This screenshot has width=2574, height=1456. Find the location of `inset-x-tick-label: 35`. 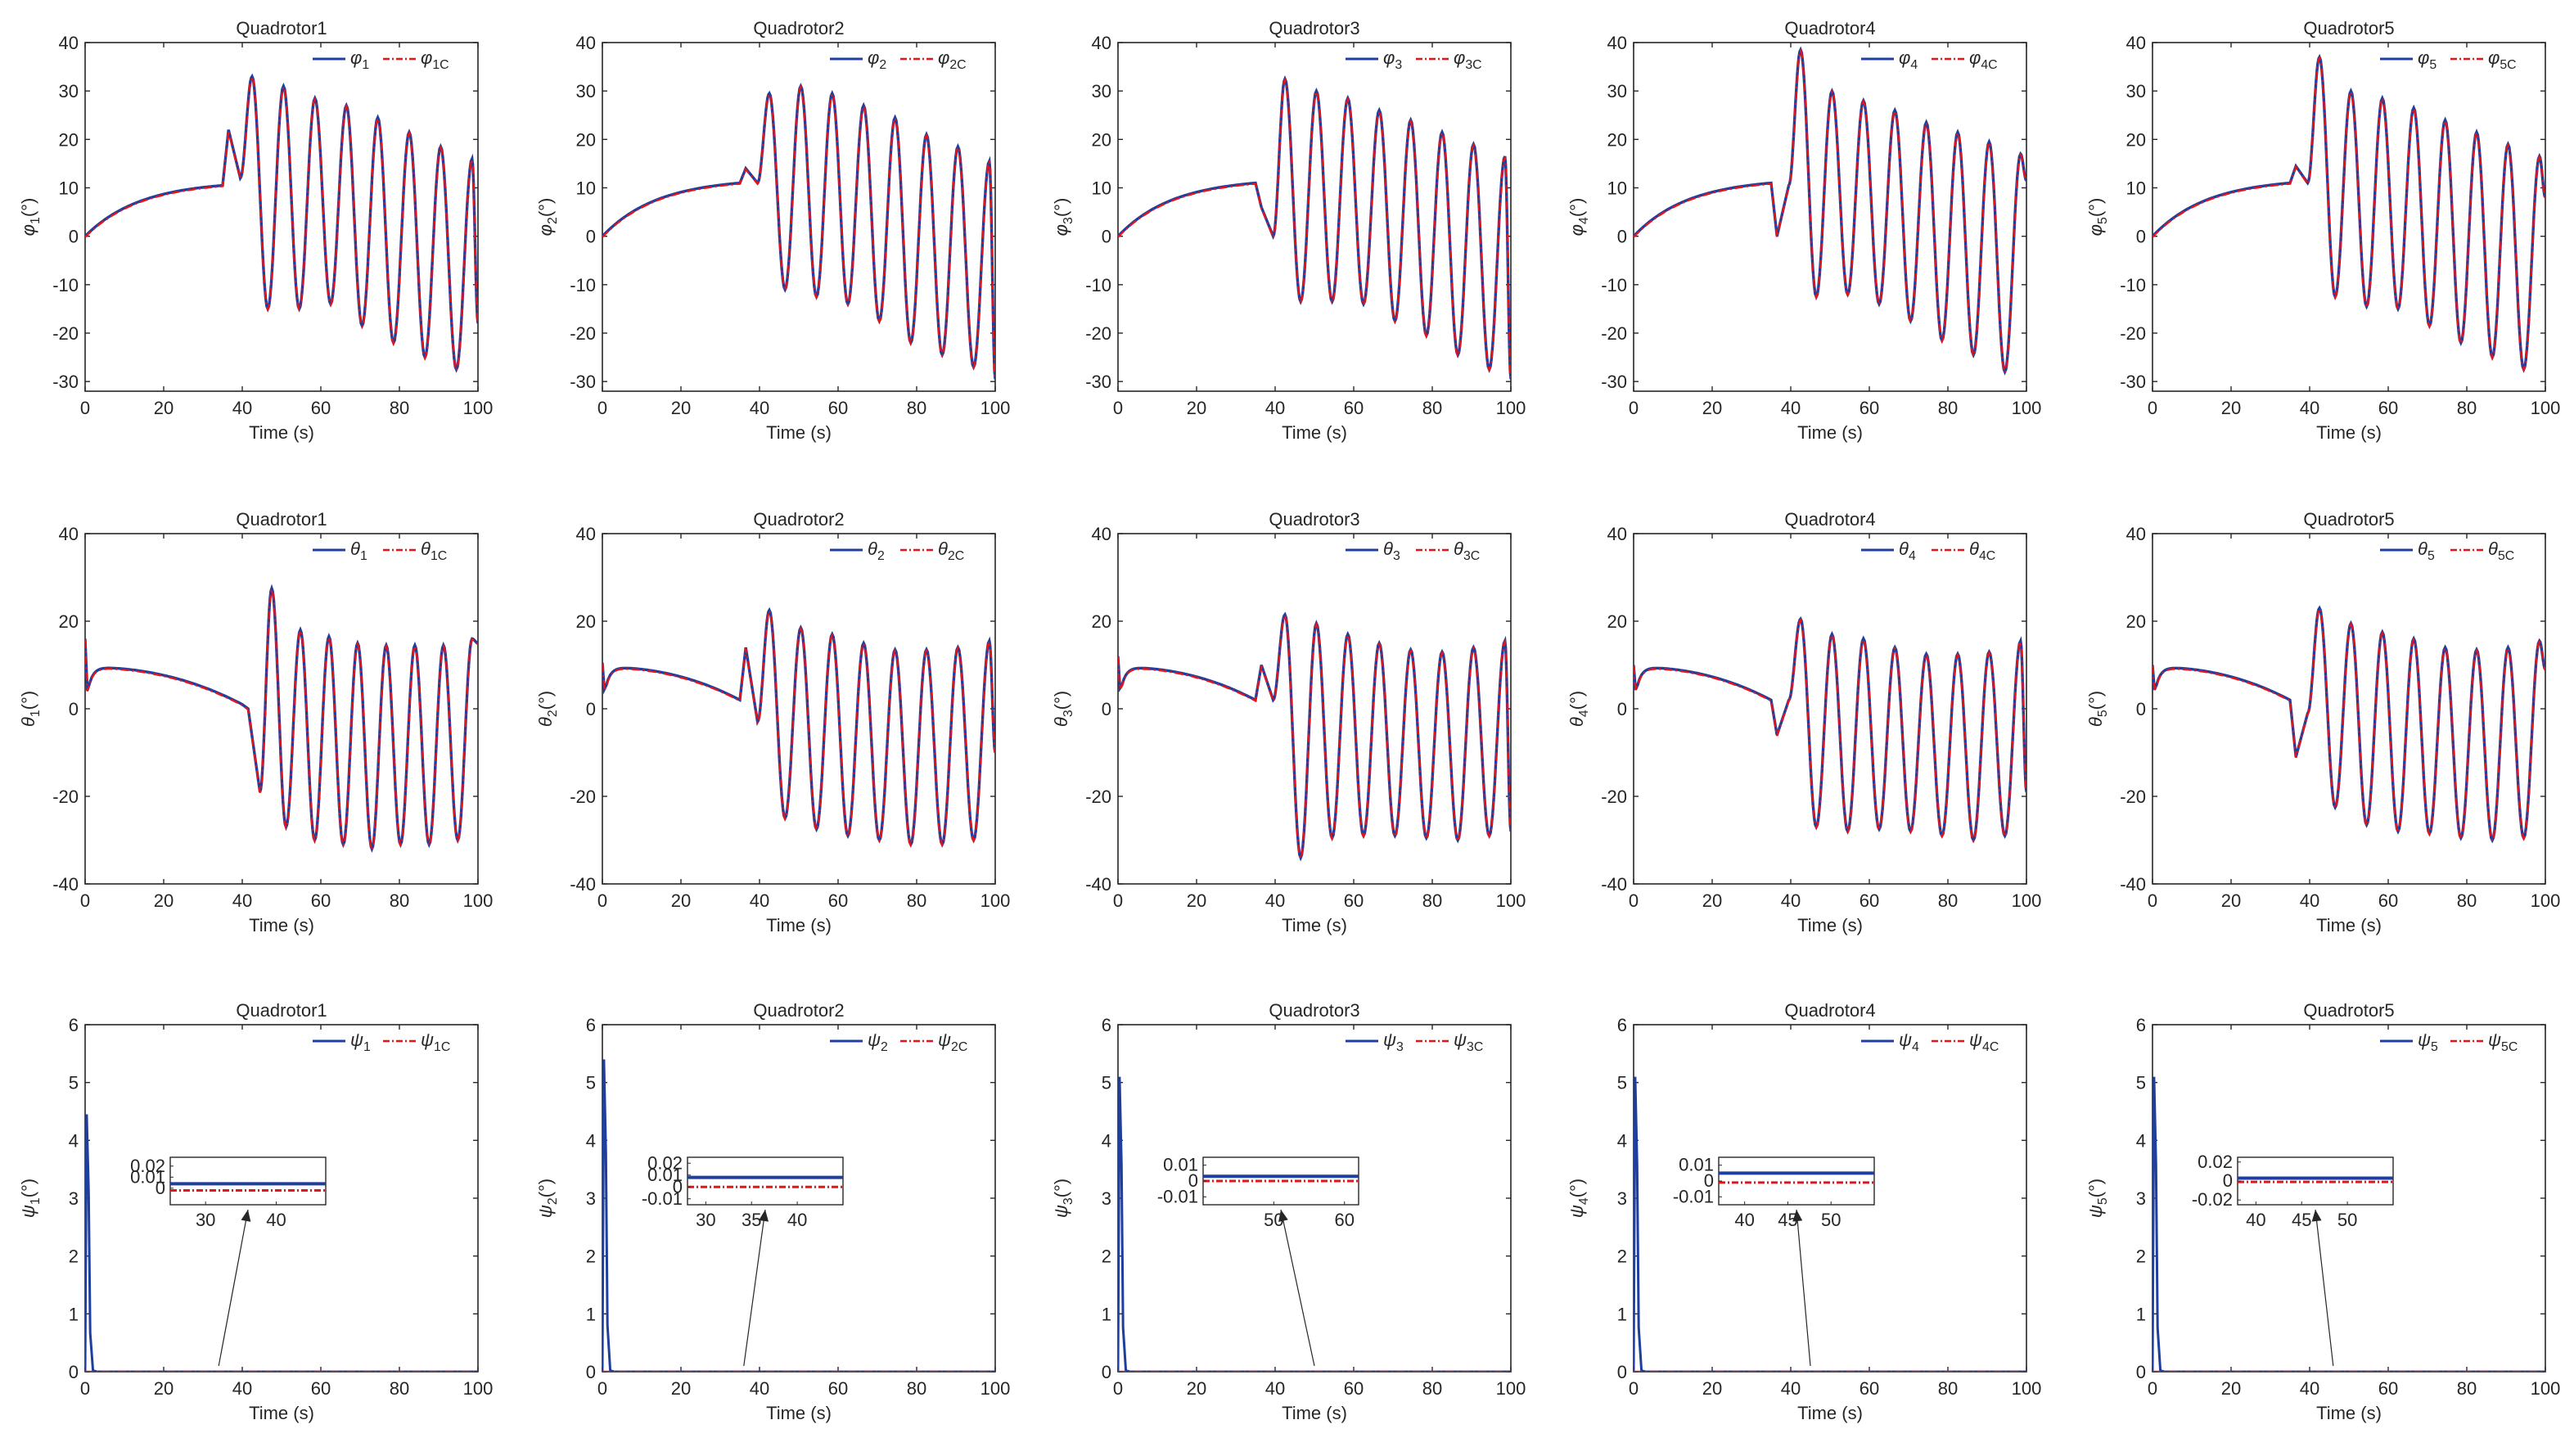

inset-x-tick-label: 35 is located at coordinates (751, 1220).